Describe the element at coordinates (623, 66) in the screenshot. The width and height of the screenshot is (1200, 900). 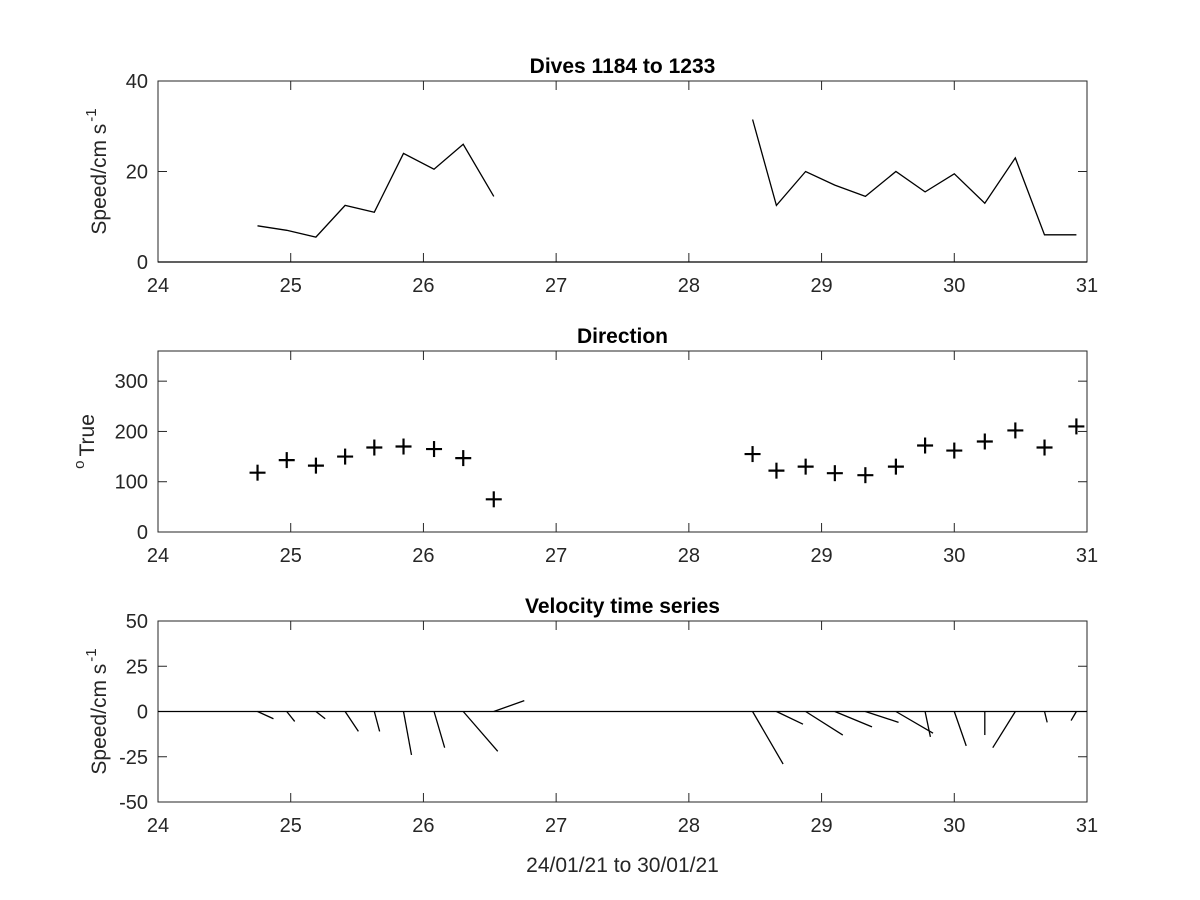
I see `speed-title: Dives 1184 to 1233` at that location.